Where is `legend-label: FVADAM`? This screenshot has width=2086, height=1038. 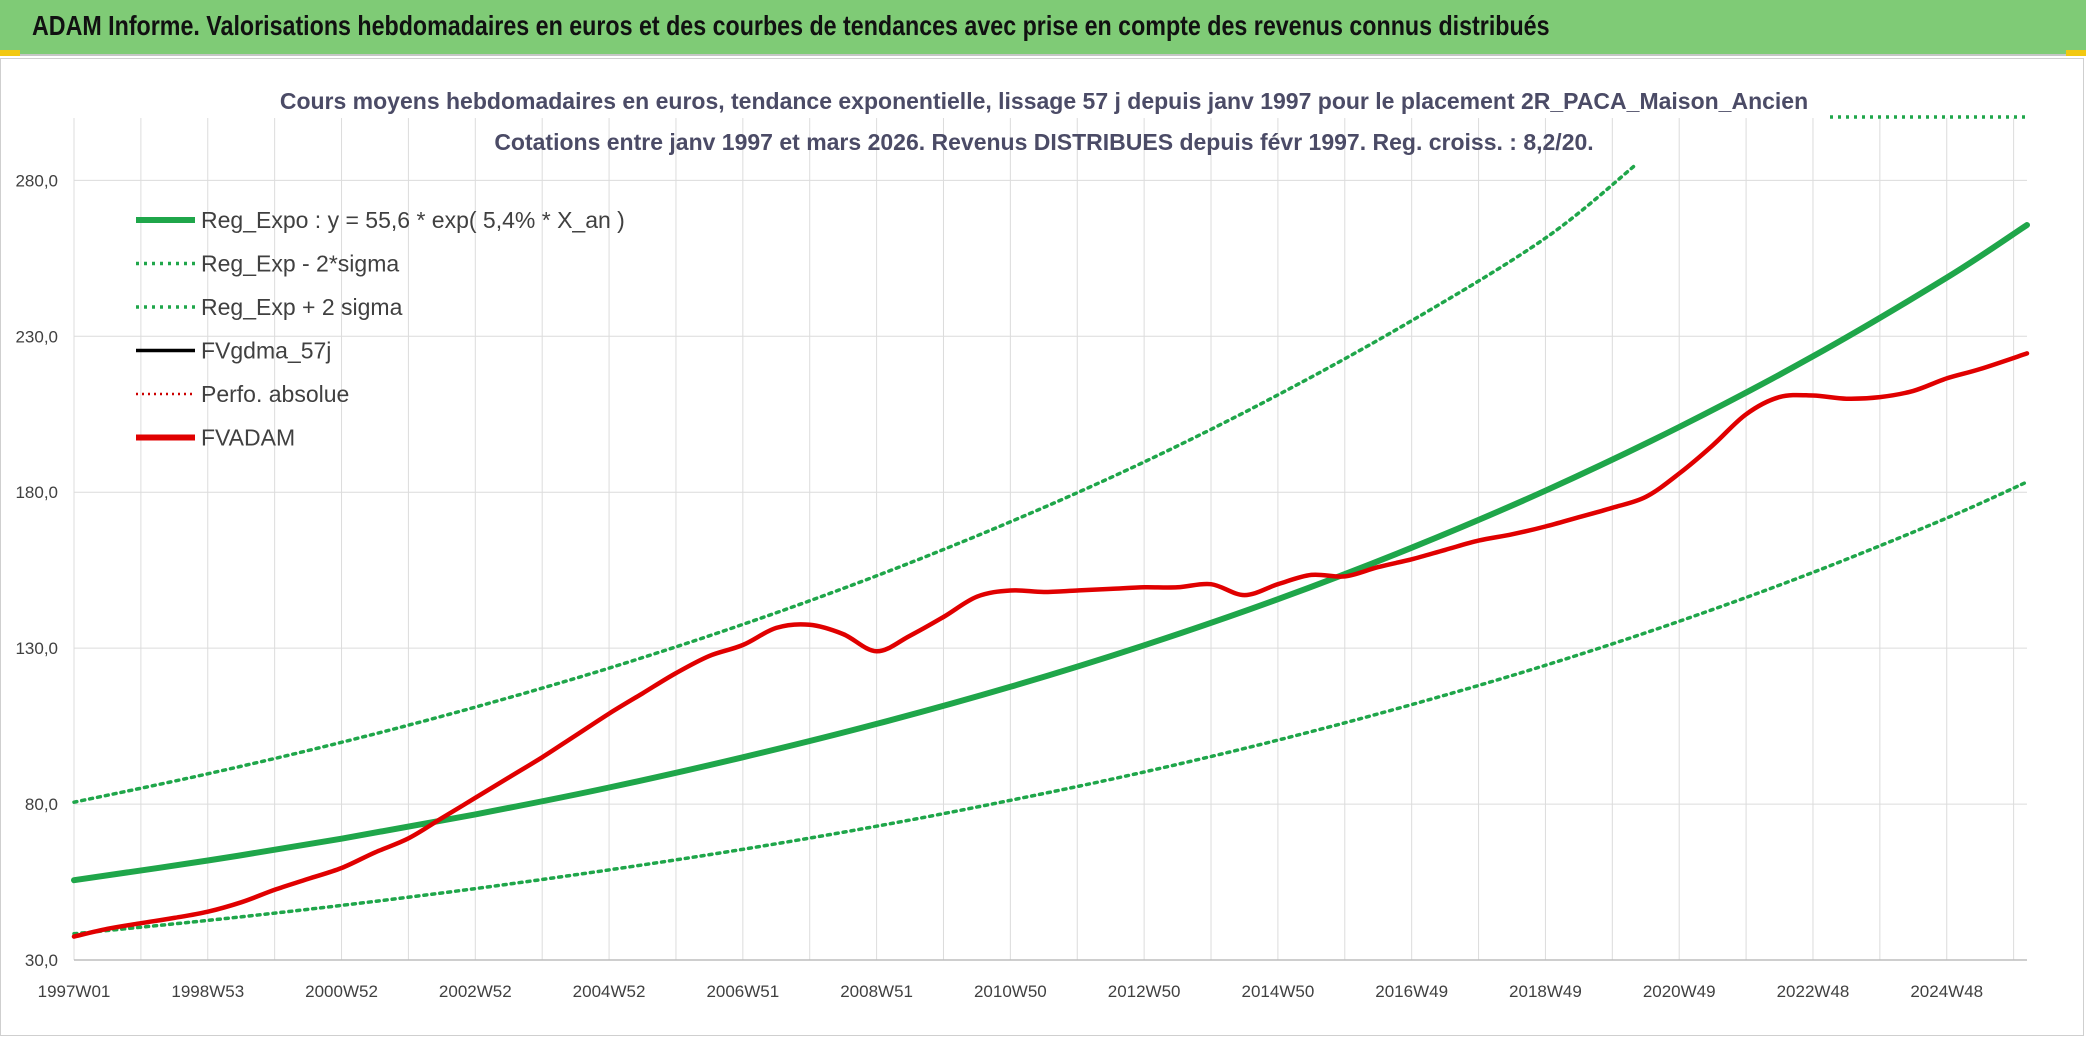 legend-label: FVADAM is located at coordinates (248, 438).